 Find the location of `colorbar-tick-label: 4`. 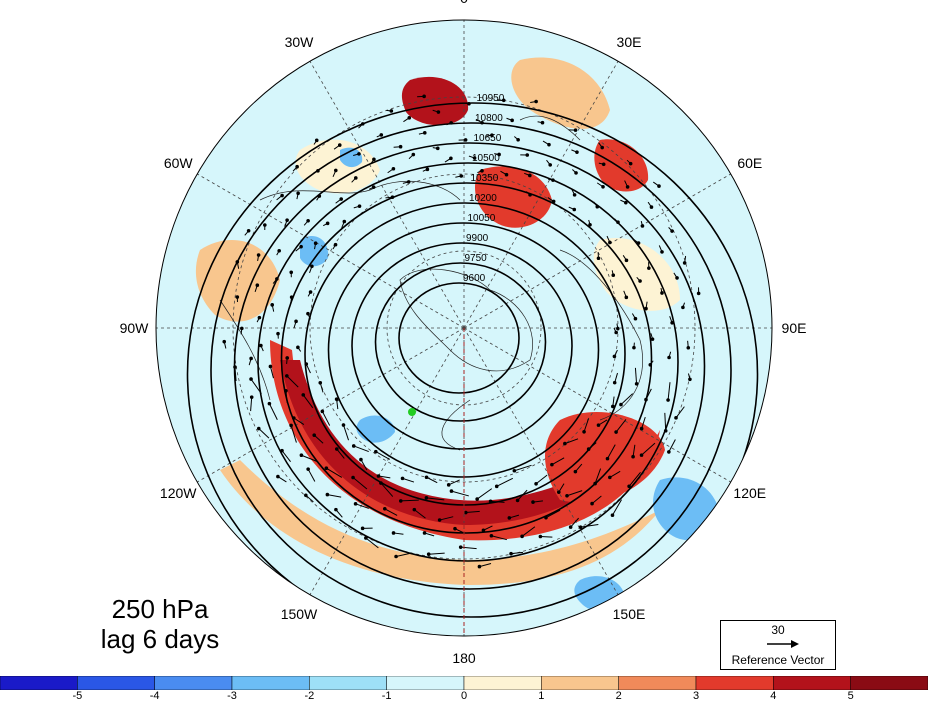

colorbar-tick-label: 4 is located at coordinates (773, 696).